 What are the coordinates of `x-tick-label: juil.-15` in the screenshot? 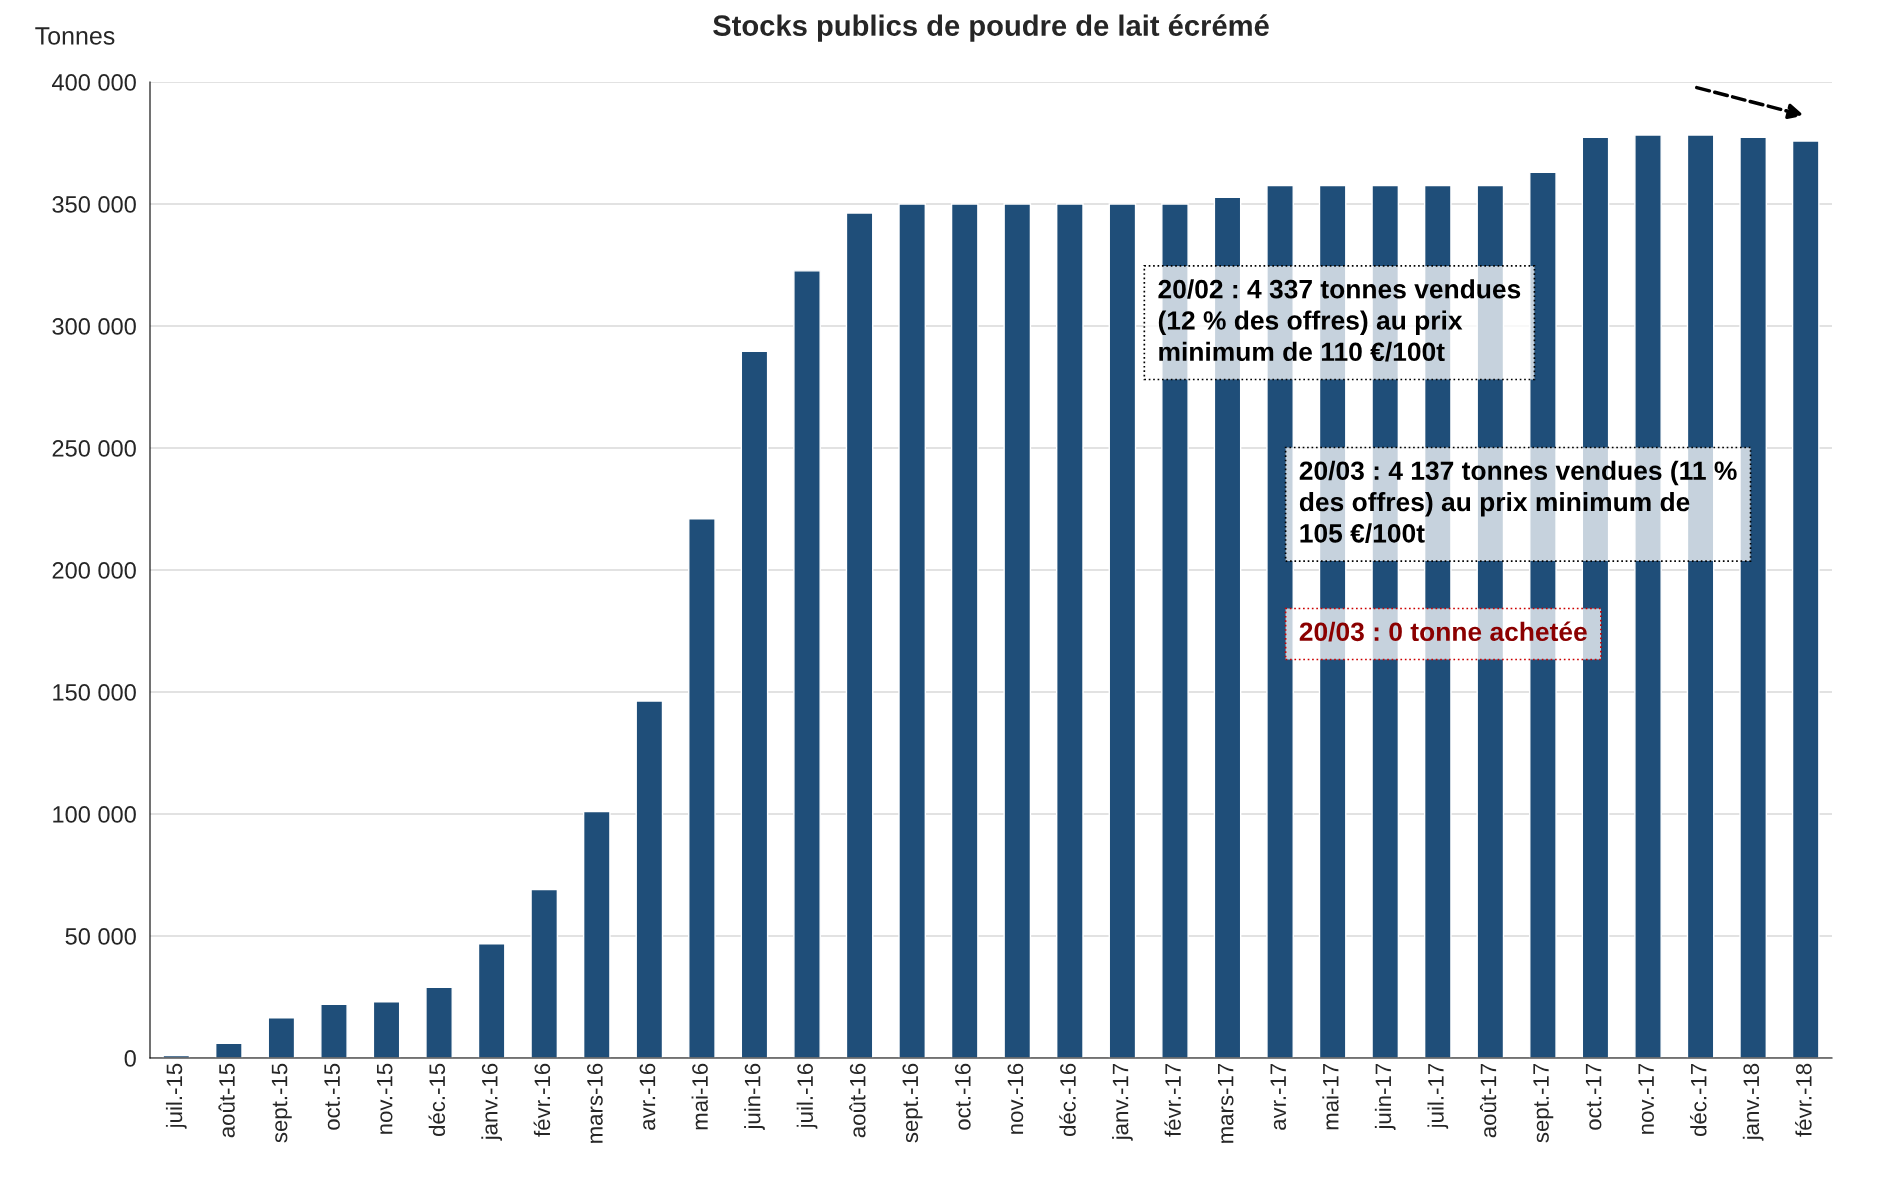 It's located at (176, 1096).